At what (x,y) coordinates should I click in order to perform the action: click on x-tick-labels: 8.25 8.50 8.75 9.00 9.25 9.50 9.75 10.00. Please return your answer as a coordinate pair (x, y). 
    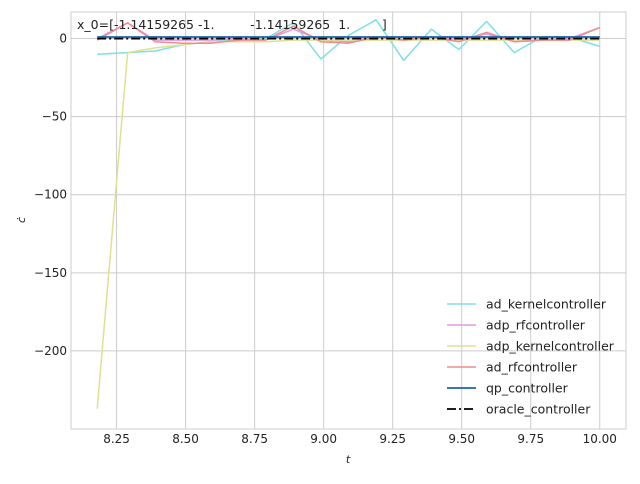
    Looking at the image, I should click on (360, 439).